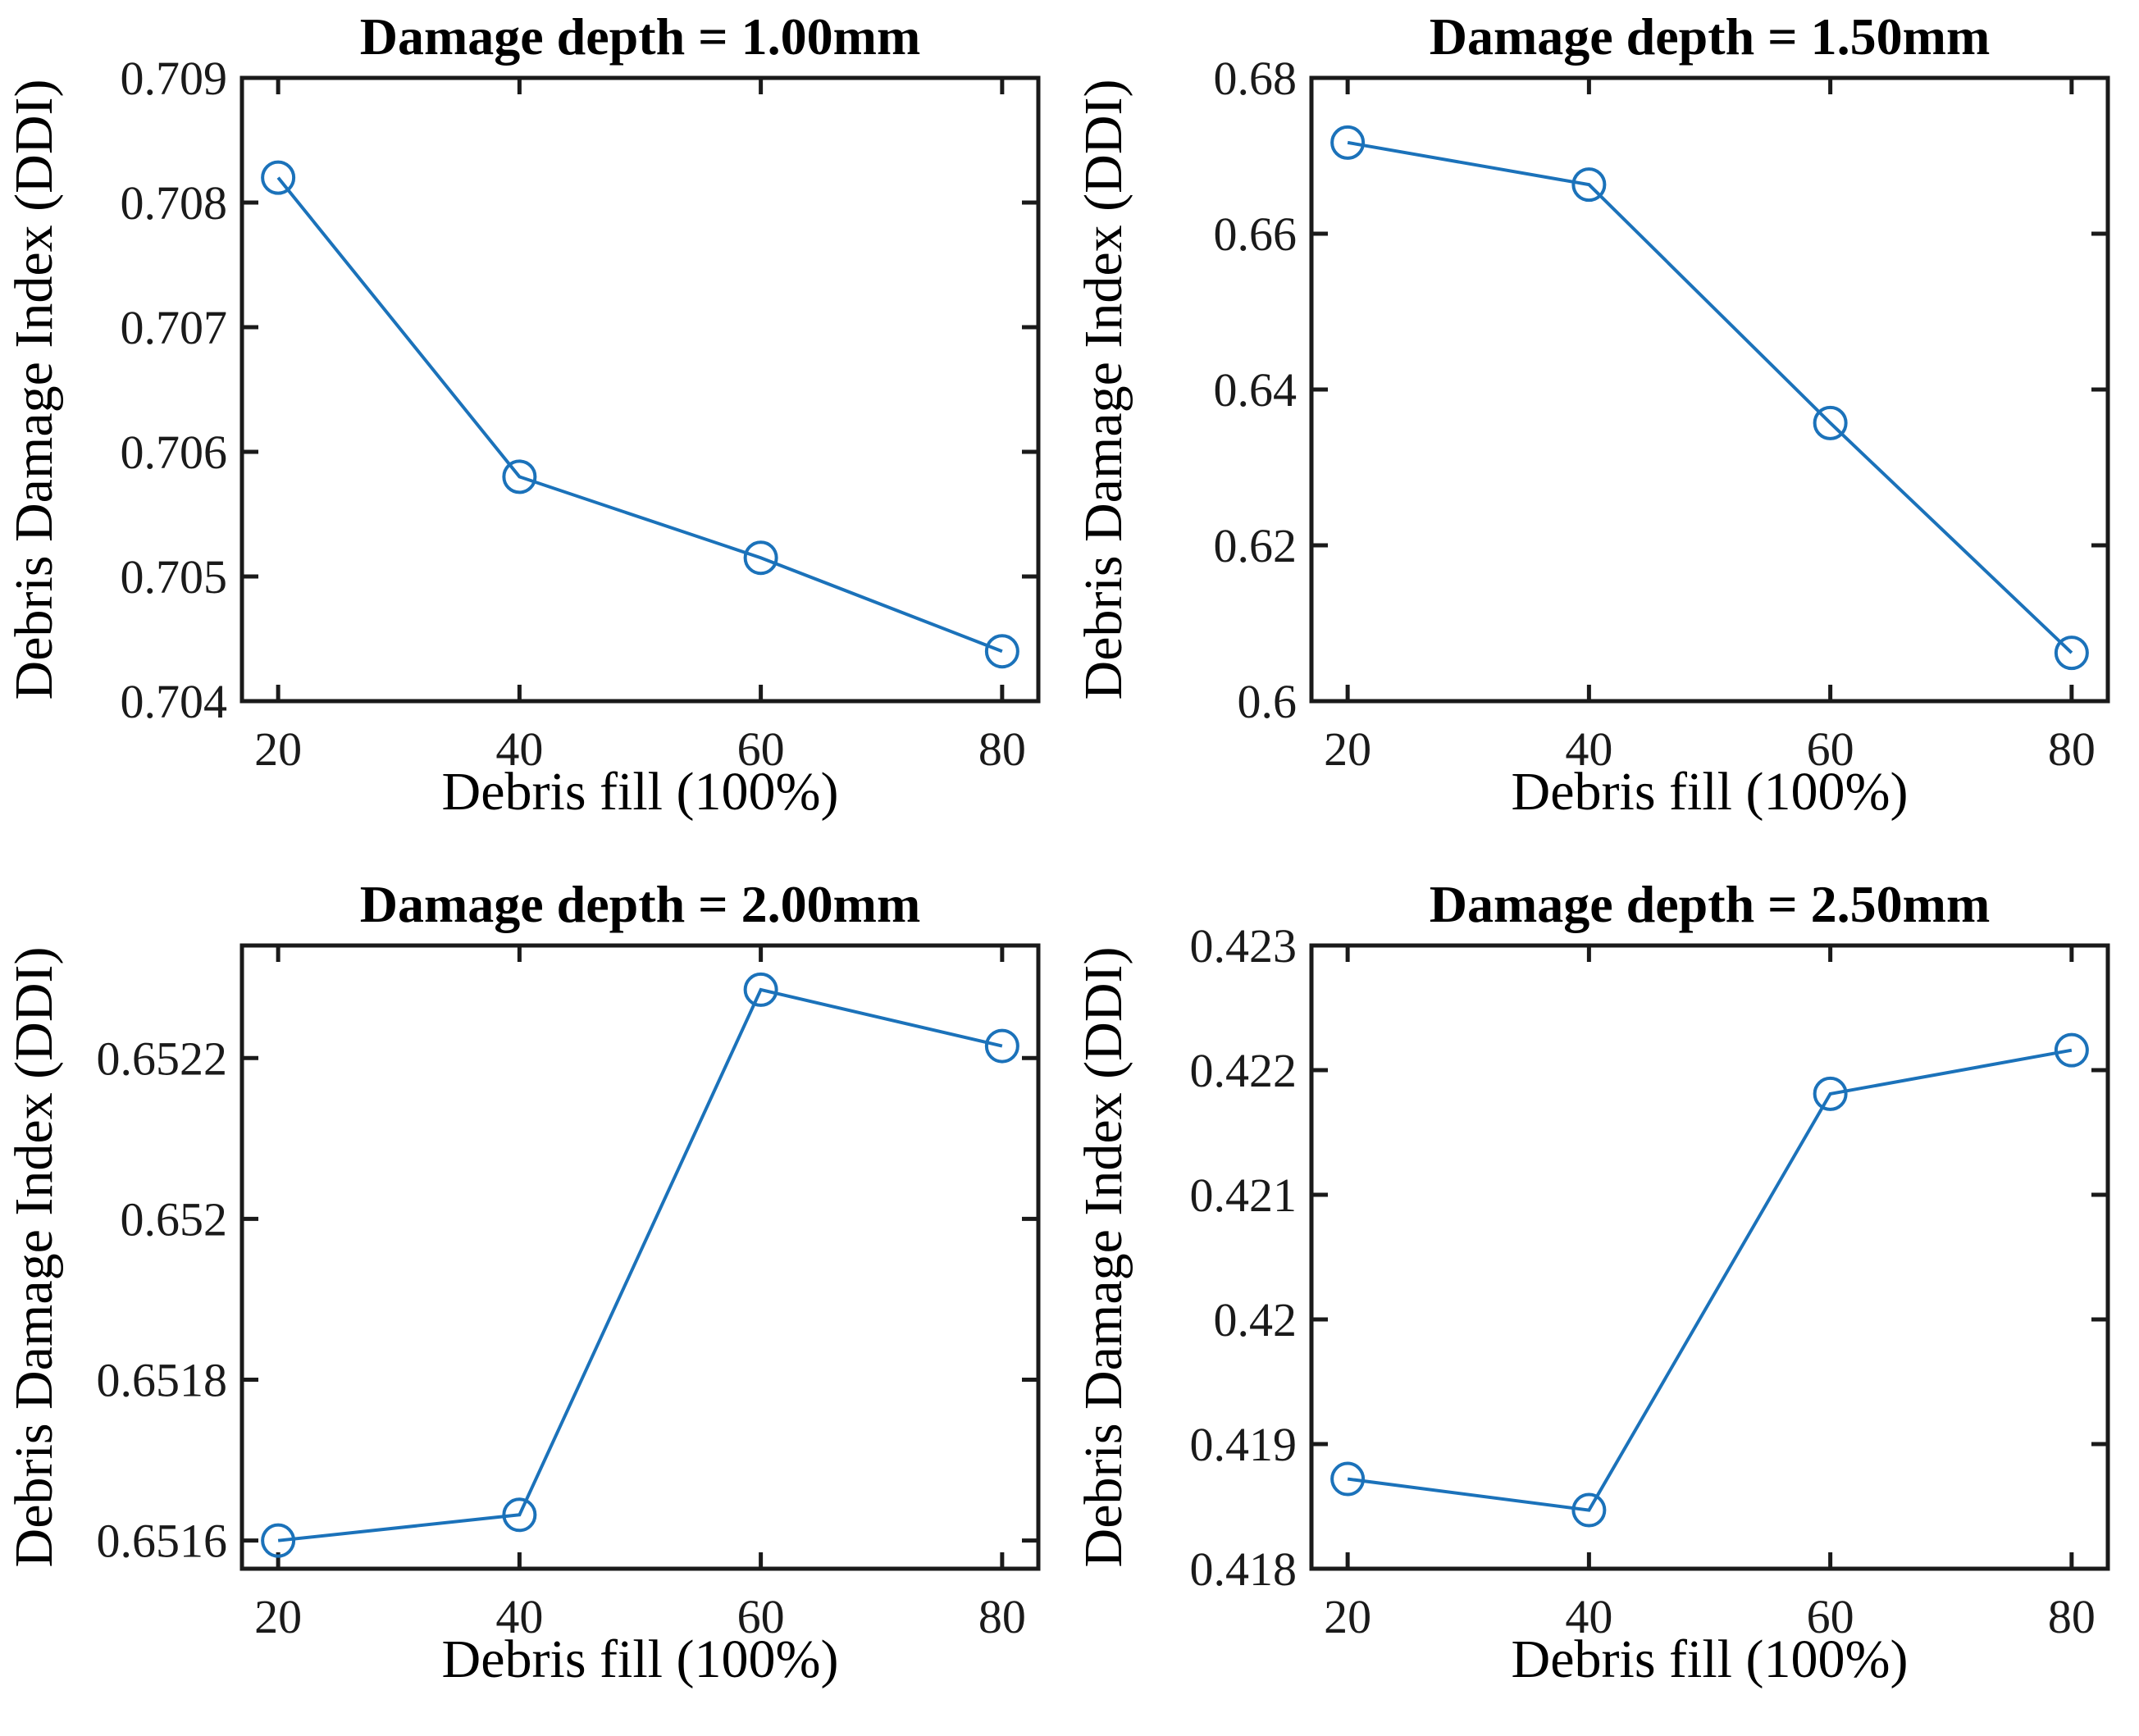  What do you see at coordinates (640, 904) in the screenshot?
I see `chart-title: Damage depth = 2.00mm` at bounding box center [640, 904].